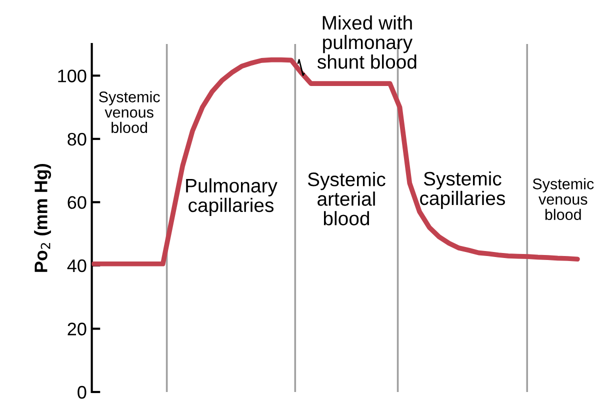 This screenshot has width=604, height=400. Describe the element at coordinates (366, 42) in the screenshot. I see `annotation: Mixed with pulmonary shunt blood` at that location.